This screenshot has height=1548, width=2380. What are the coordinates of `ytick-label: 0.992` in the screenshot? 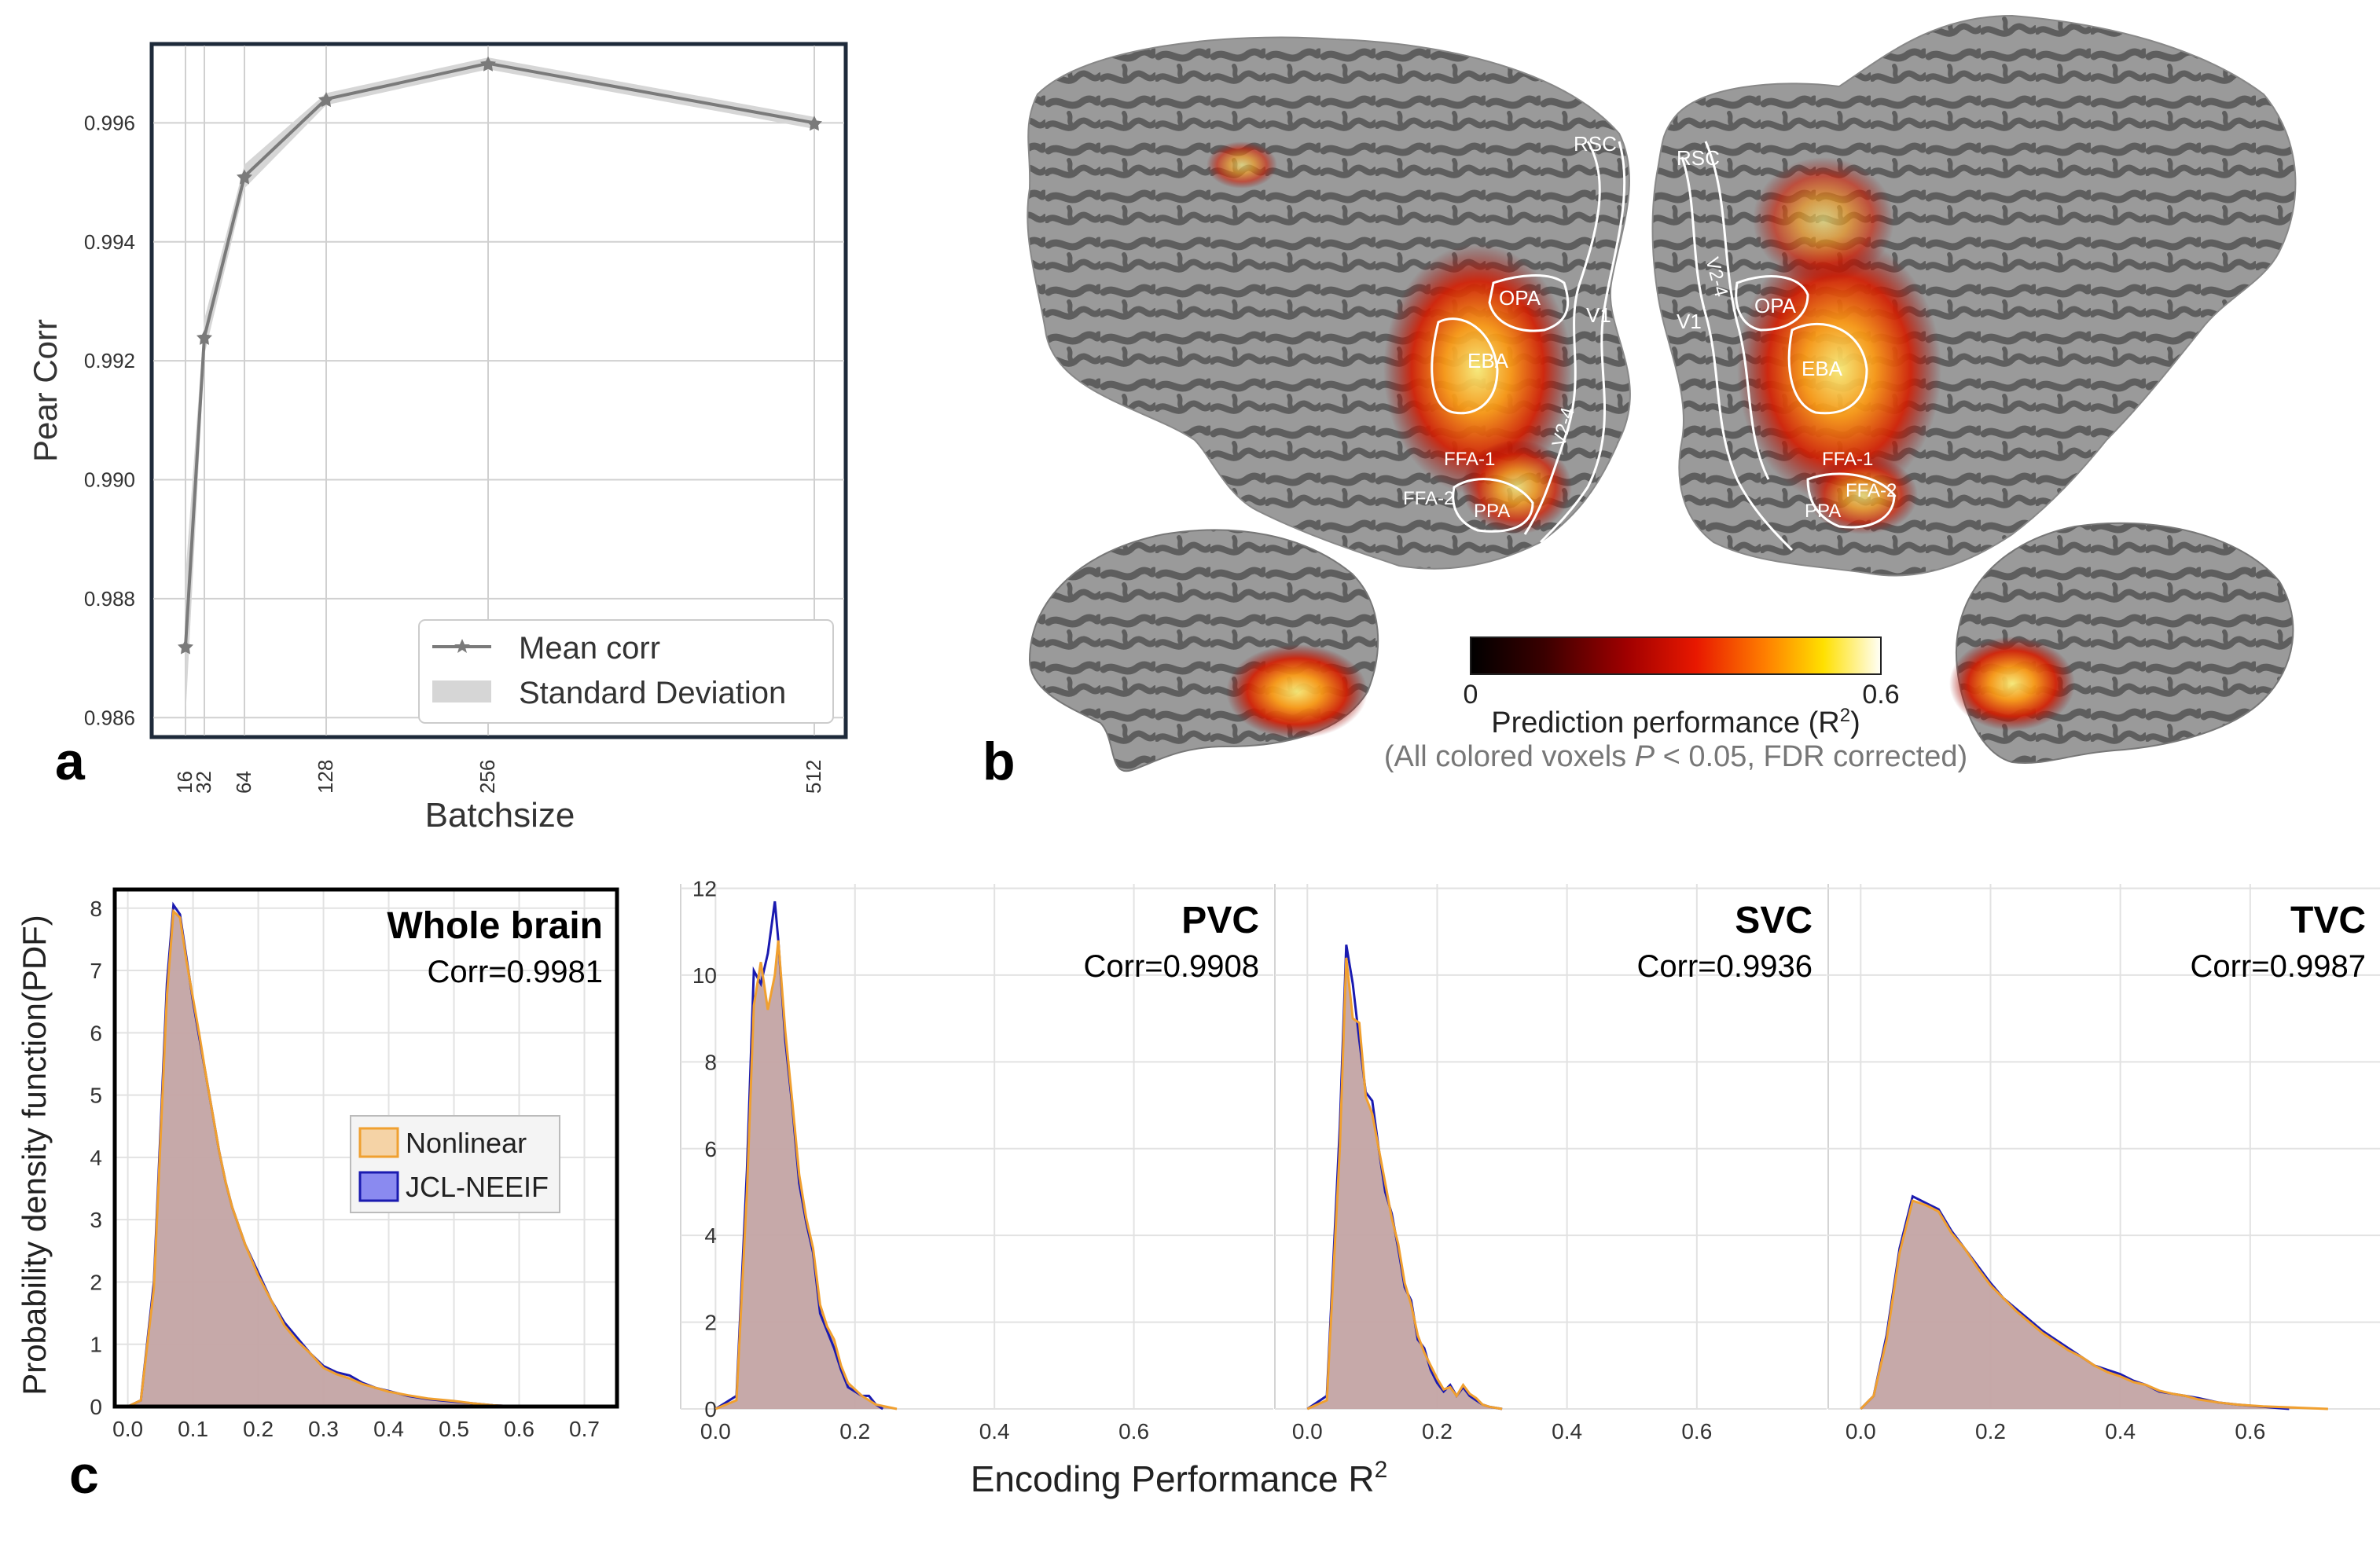 It's located at (109, 360).